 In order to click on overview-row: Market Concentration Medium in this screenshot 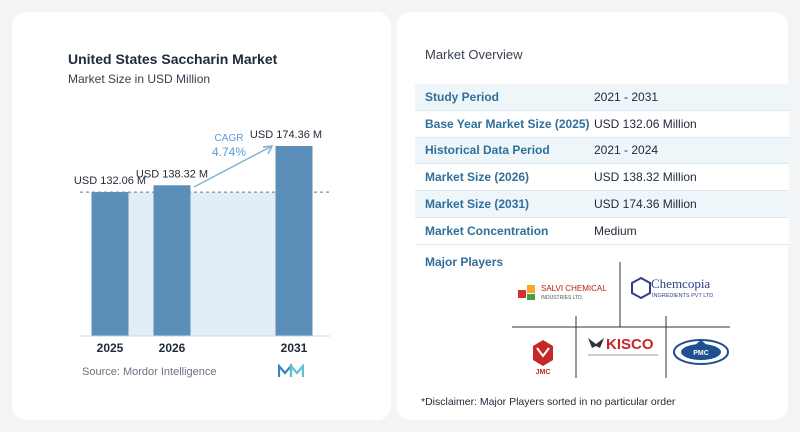, I will do `click(602, 231)`.